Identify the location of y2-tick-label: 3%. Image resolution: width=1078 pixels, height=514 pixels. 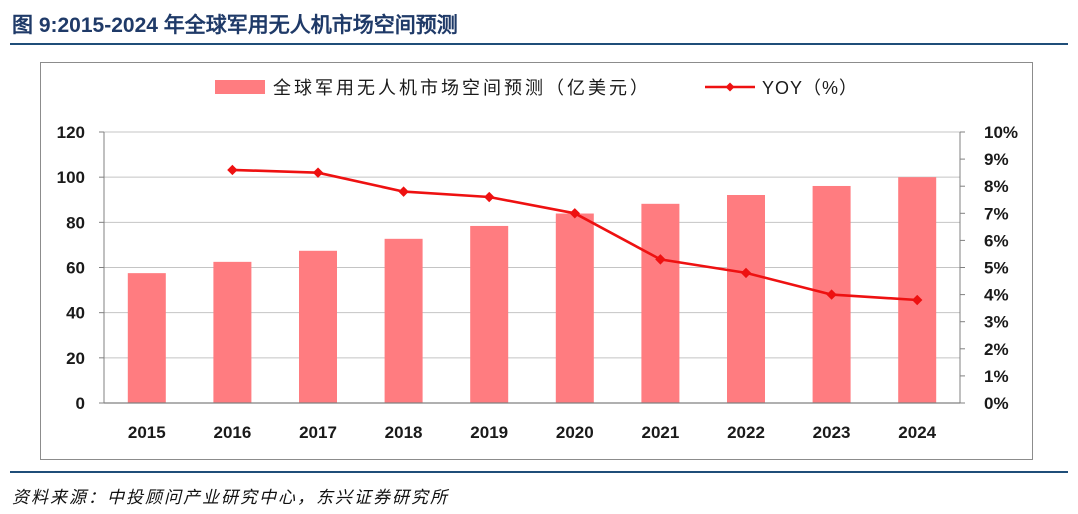
(996, 322).